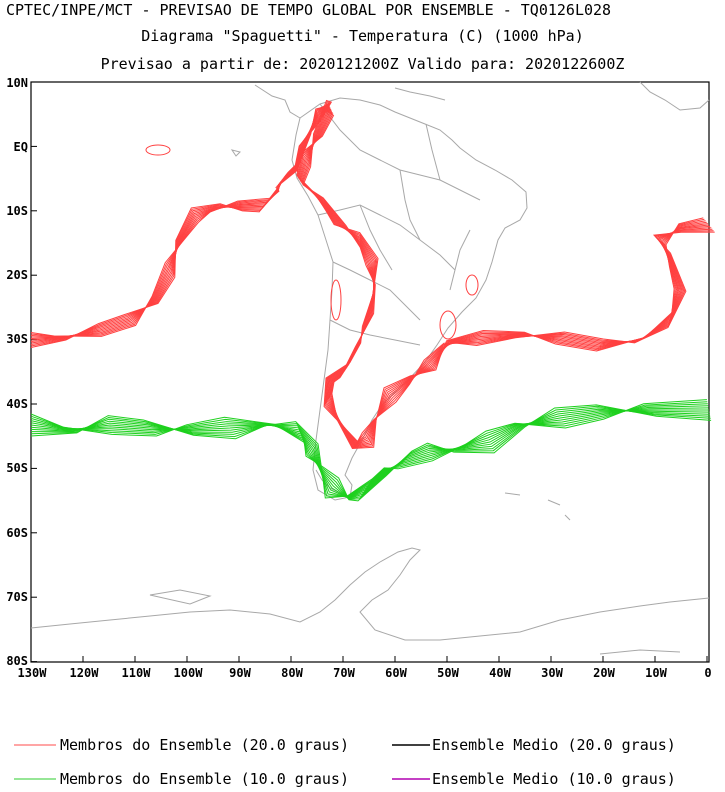 The height and width of the screenshot is (792, 725). I want to click on lat-label: 50S, so click(17, 468).